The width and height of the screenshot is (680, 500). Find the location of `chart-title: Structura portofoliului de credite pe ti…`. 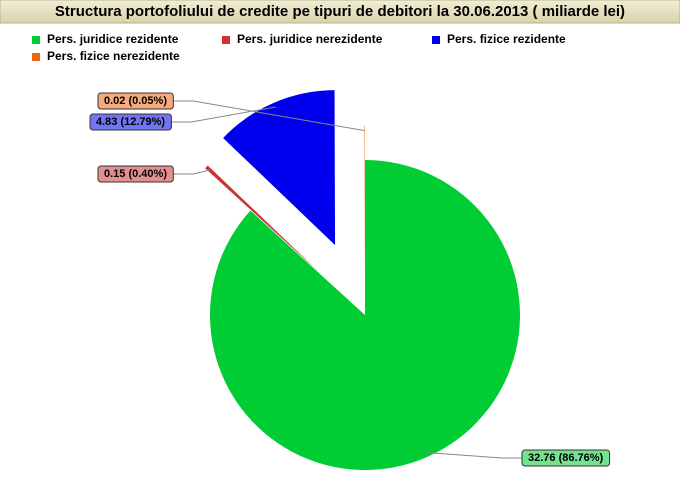

chart-title: Structura portofoliului de credite pe ti… is located at coordinates (340, 11).